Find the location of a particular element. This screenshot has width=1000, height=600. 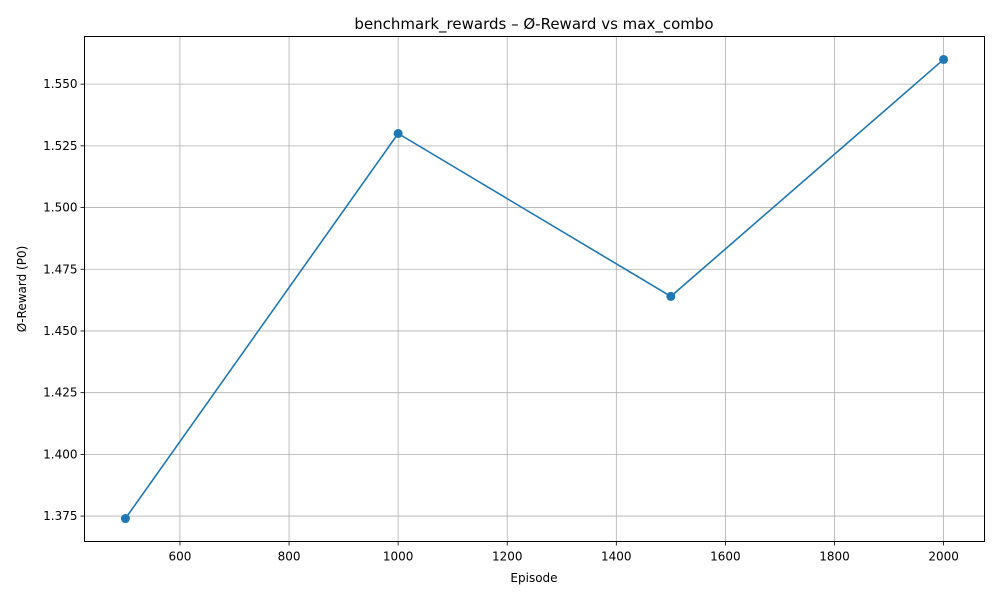

y-tick-label: 1.550 is located at coordinates (60, 84).